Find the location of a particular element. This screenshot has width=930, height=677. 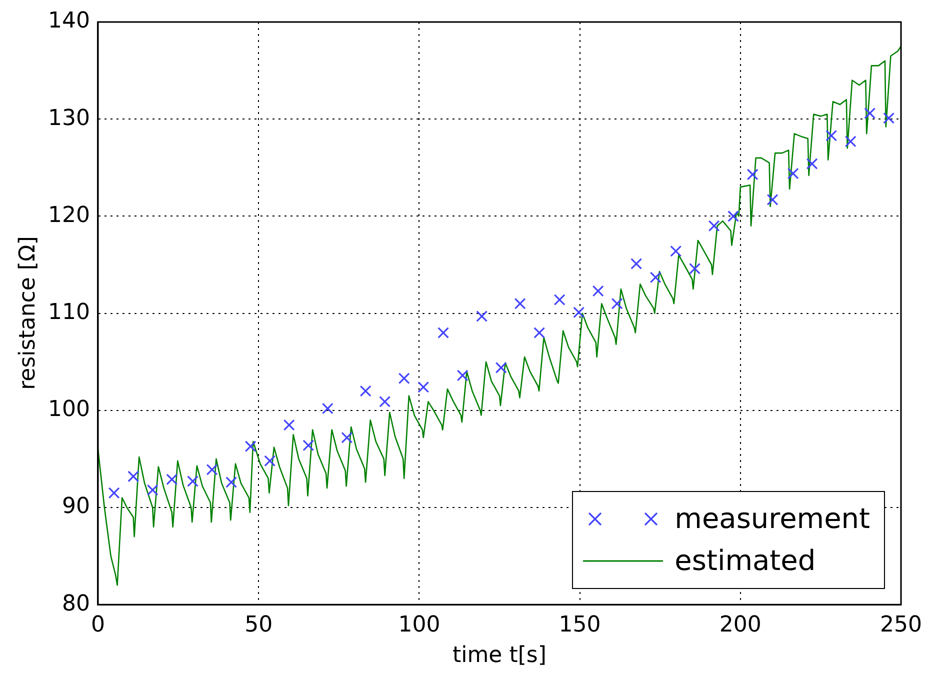

y-tick-label: 100 is located at coordinates (69, 409).